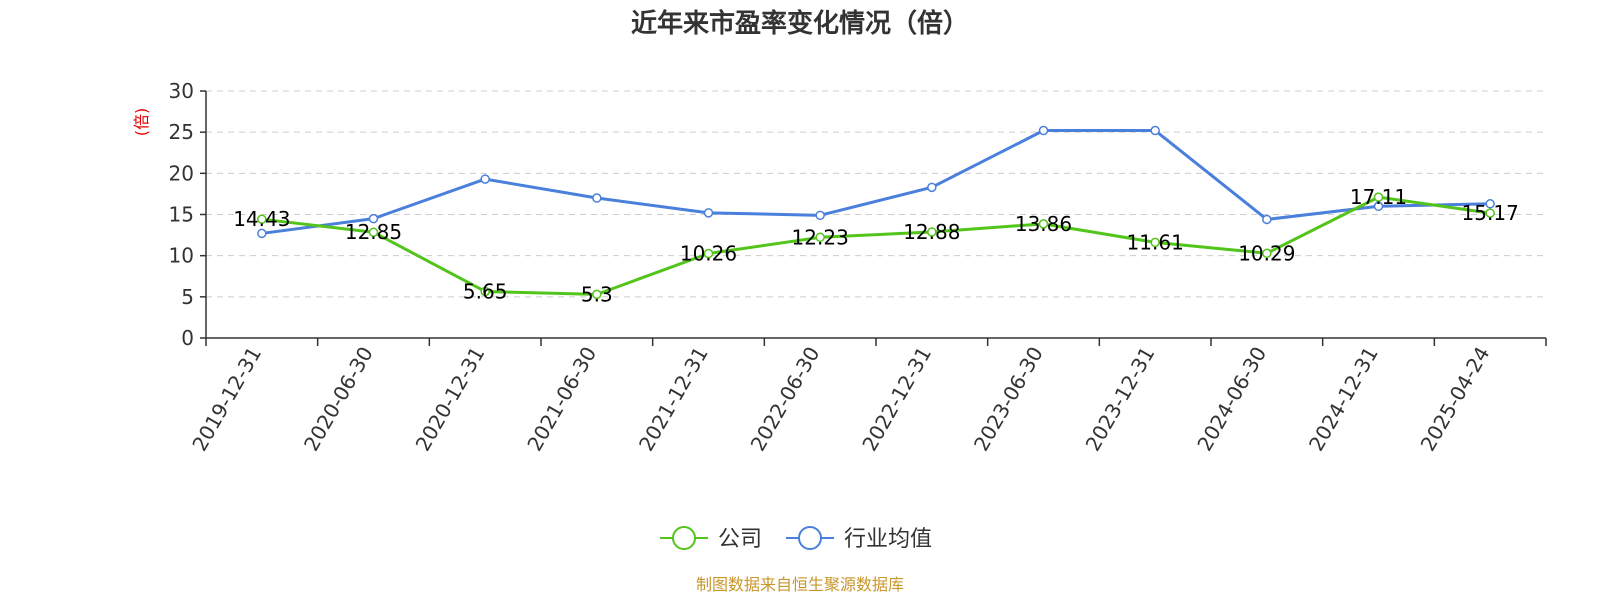 This screenshot has width=1600, height=600. I want to click on source-note: 制图数据来自恒生聚源数据库, so click(800, 584).